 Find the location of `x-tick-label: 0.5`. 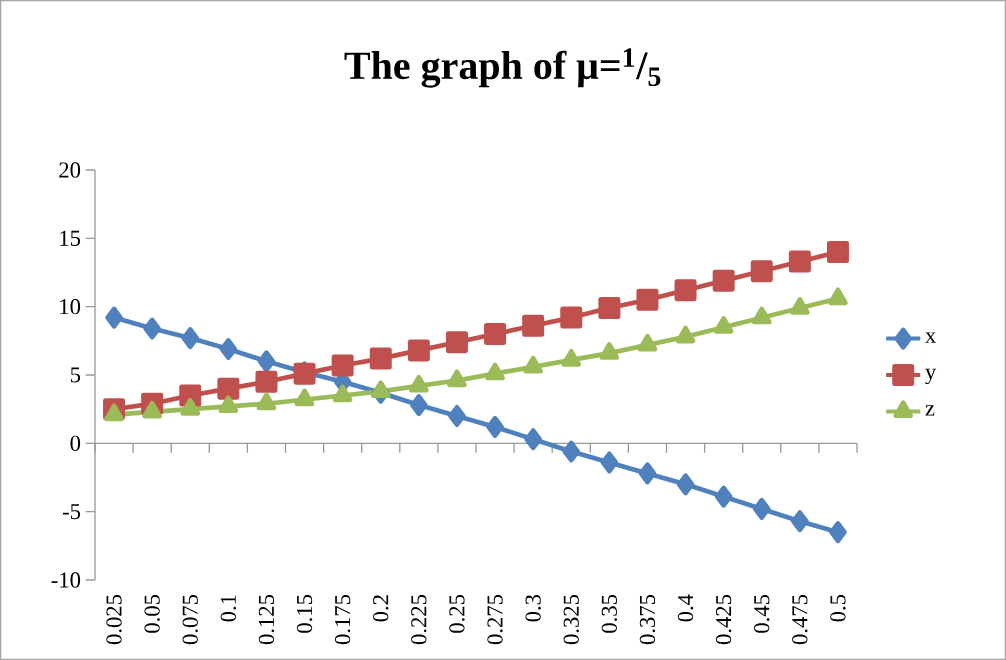

x-tick-label: 0.5 is located at coordinates (838, 608).